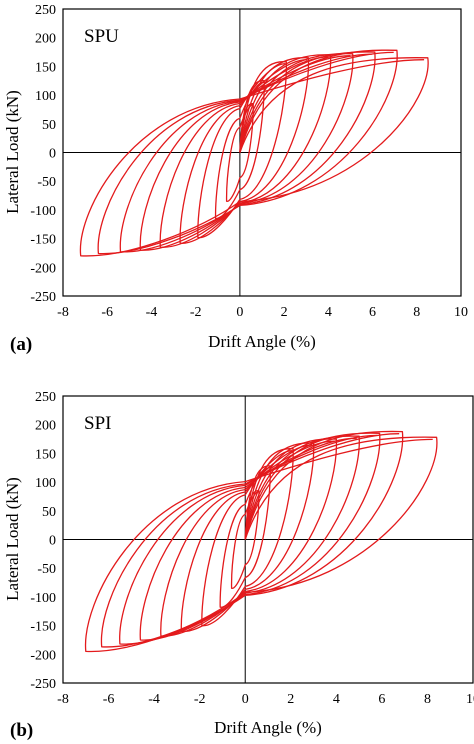 The width and height of the screenshot is (474, 744). I want to click on panel-label: (b), so click(21, 730).